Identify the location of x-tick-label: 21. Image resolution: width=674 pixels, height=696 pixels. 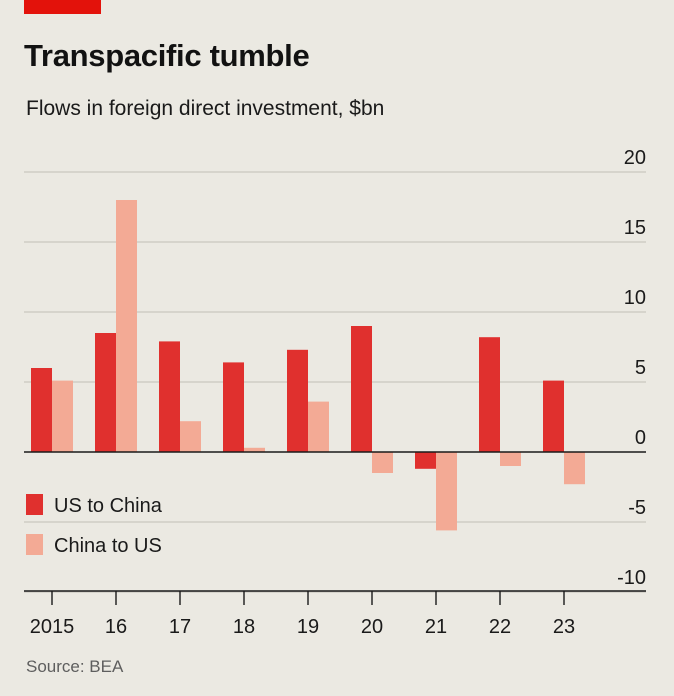
(436, 627).